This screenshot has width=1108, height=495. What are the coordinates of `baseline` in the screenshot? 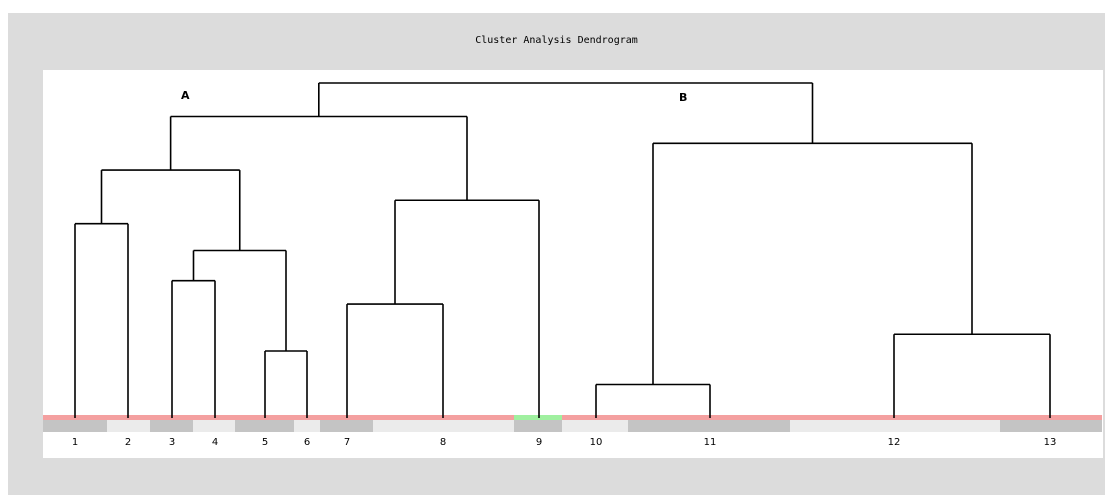 It's located at (572, 417).